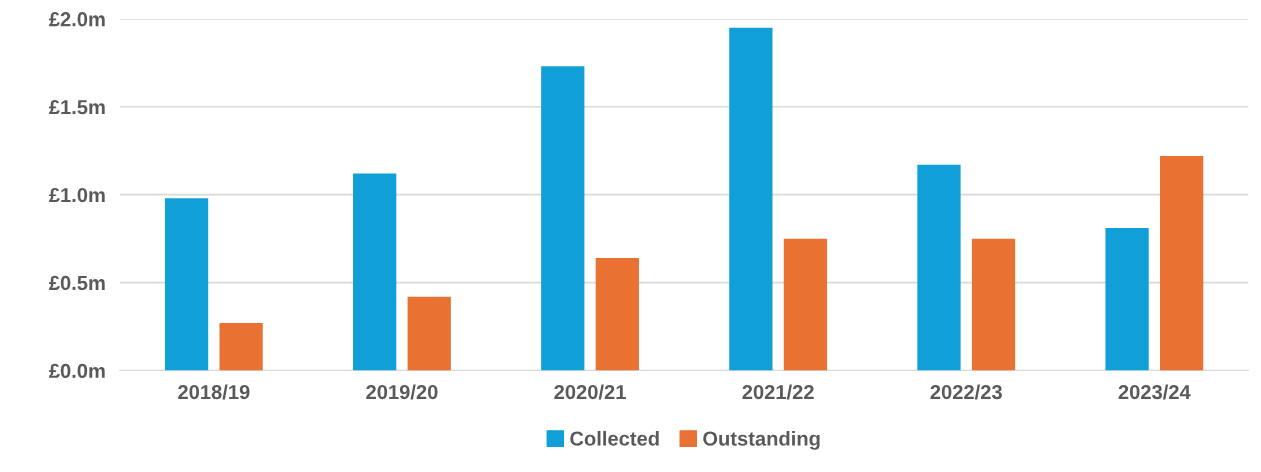 Image resolution: width=1261 pixels, height=472 pixels. Describe the element at coordinates (778, 392) in the screenshot. I see `x-tick-label: 2021/22` at that location.